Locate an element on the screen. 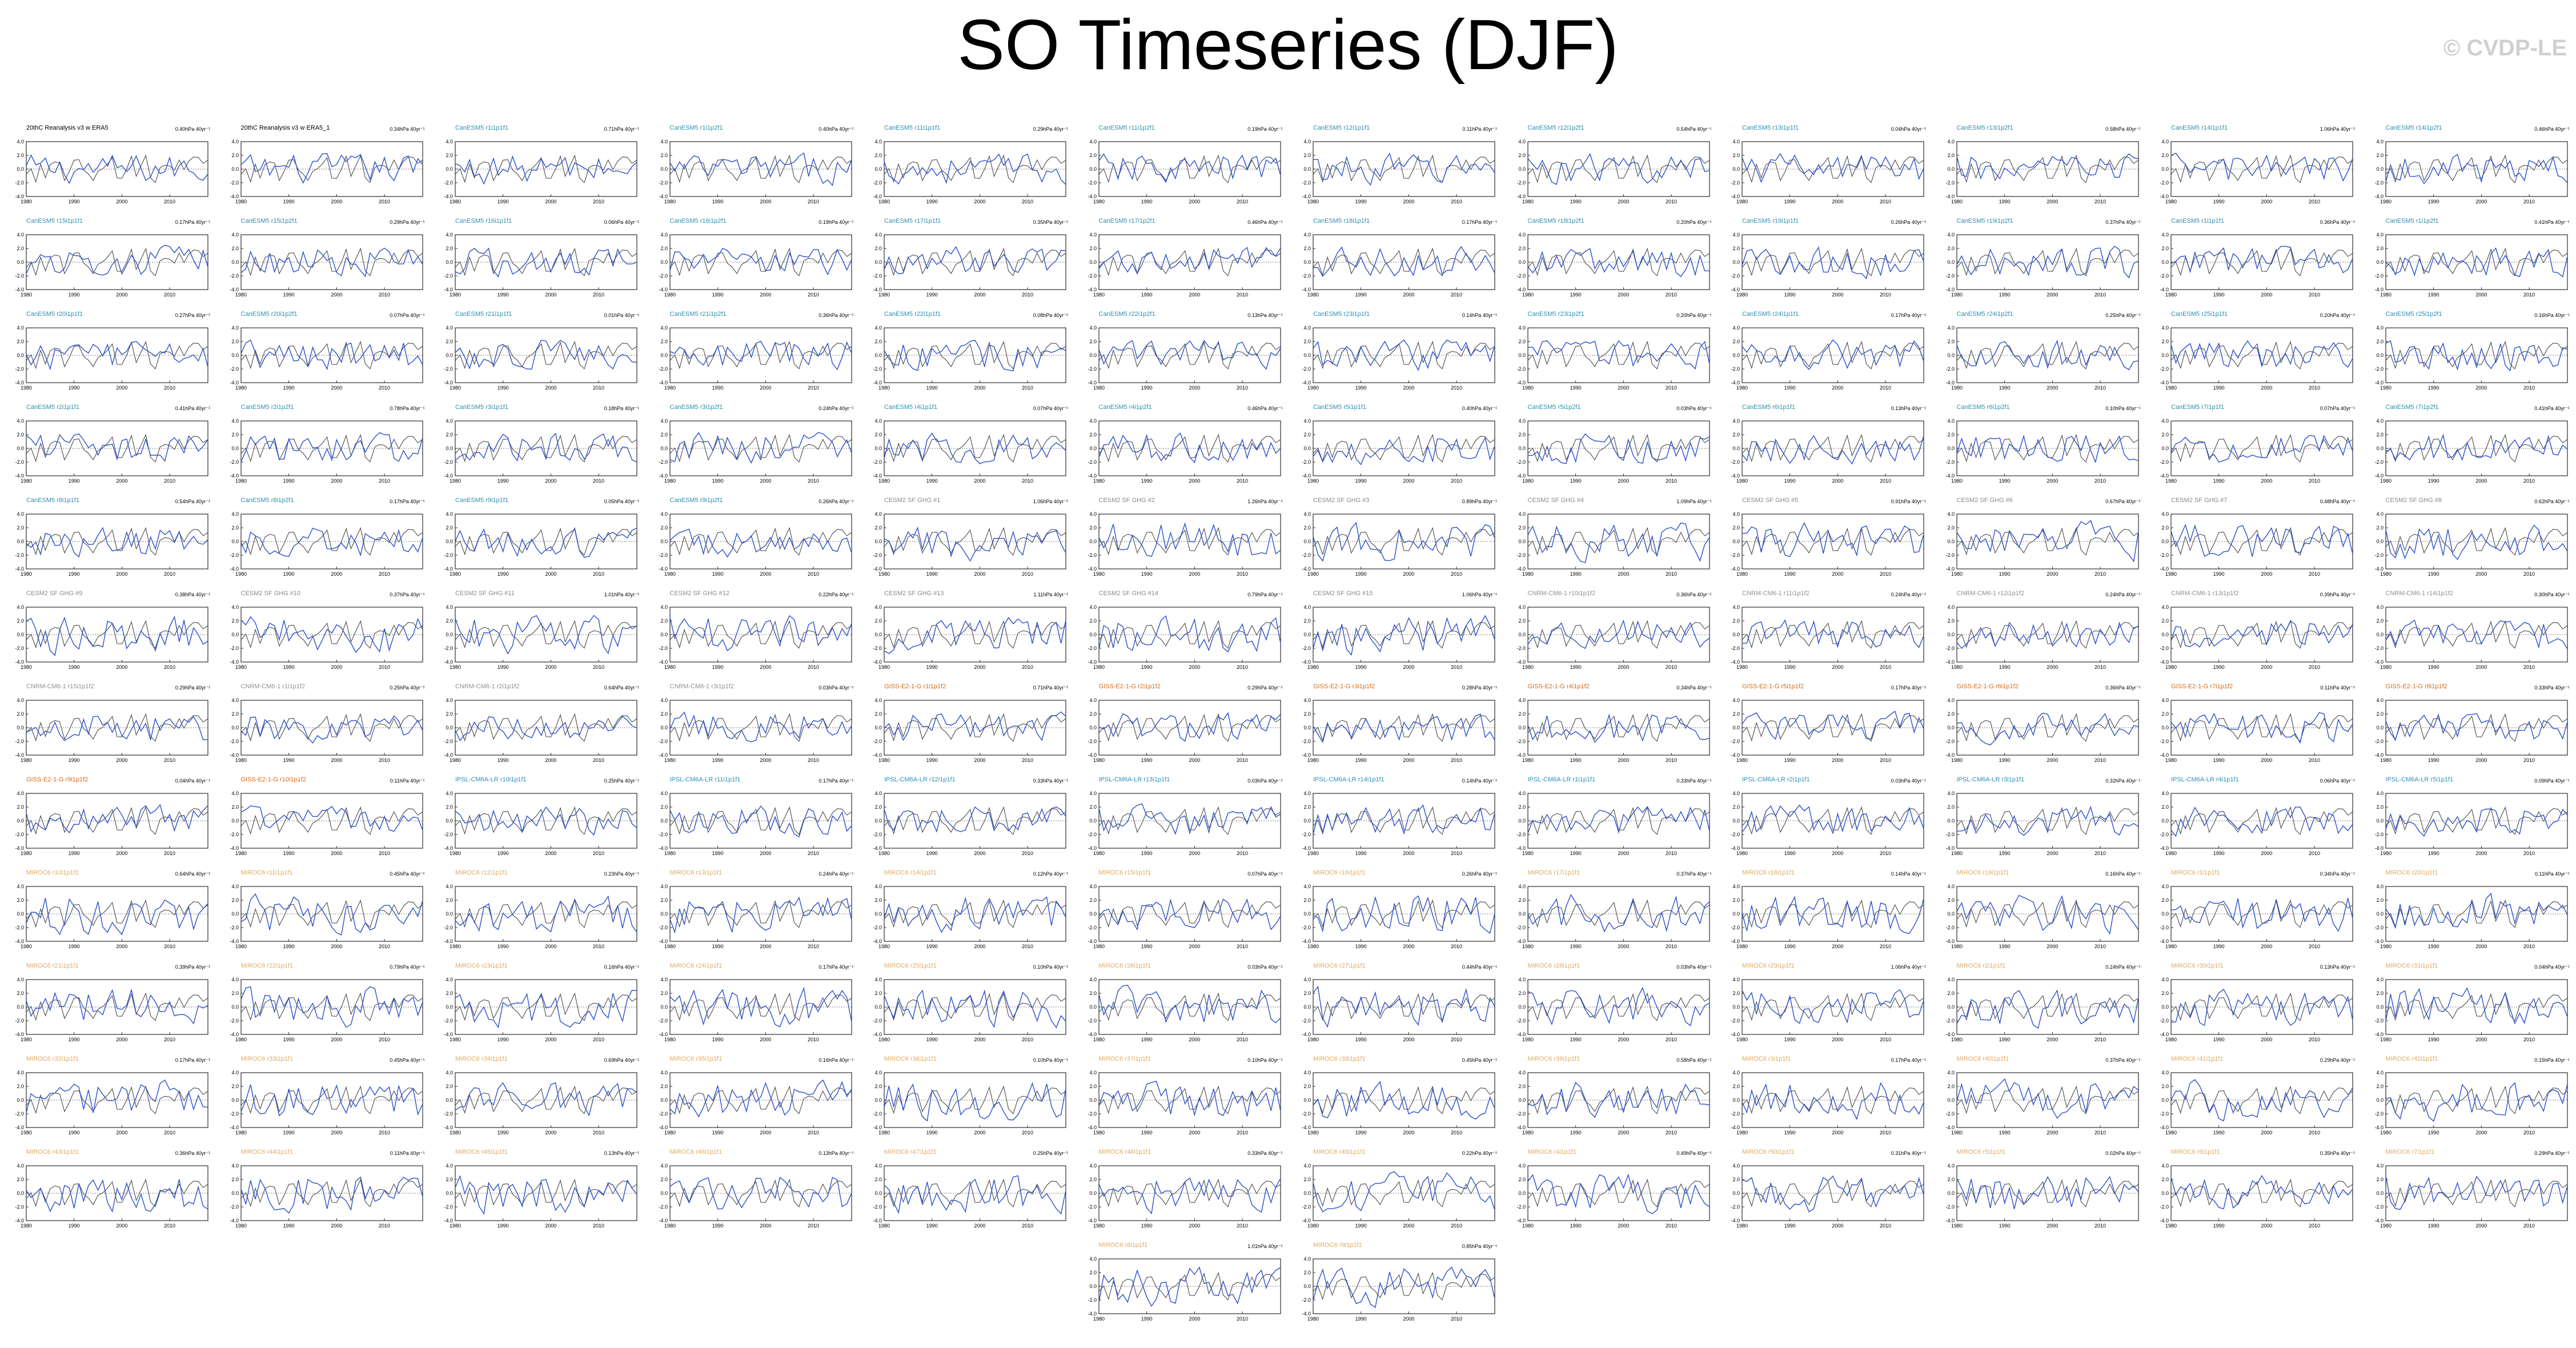 The image size is (2576, 1348). panel-title: CanESM5 r18i1p2f1 is located at coordinates (1555, 221).